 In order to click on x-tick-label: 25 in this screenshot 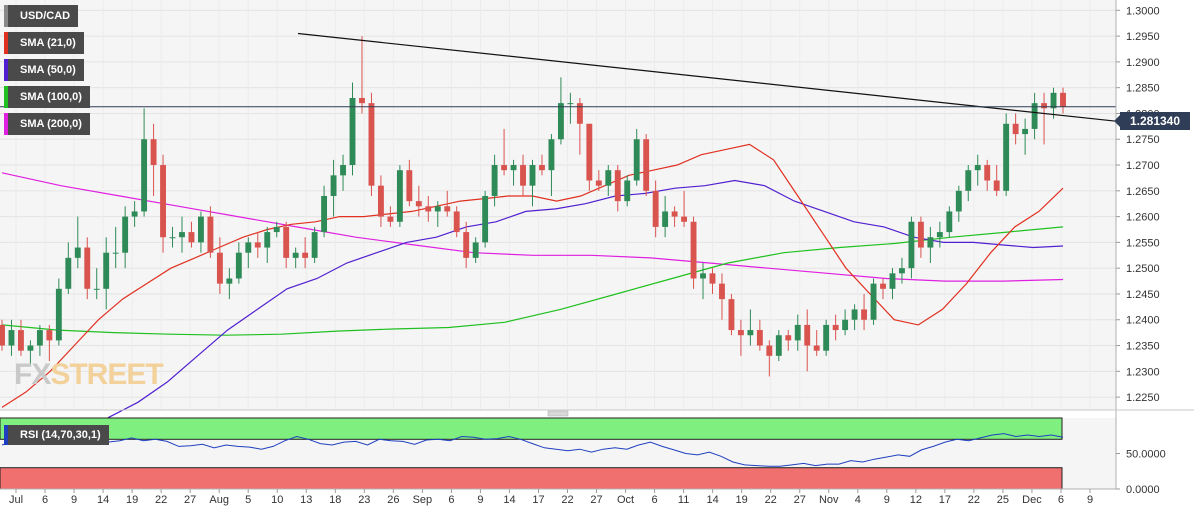, I will do `click(1003, 500)`.